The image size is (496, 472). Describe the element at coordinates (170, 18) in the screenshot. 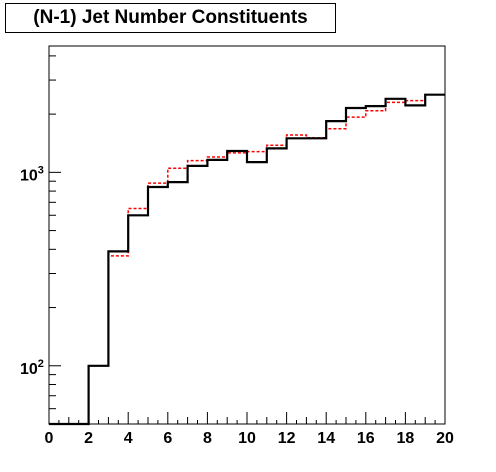

I see `chart-title: (N-1) Jet Number Constituents` at that location.